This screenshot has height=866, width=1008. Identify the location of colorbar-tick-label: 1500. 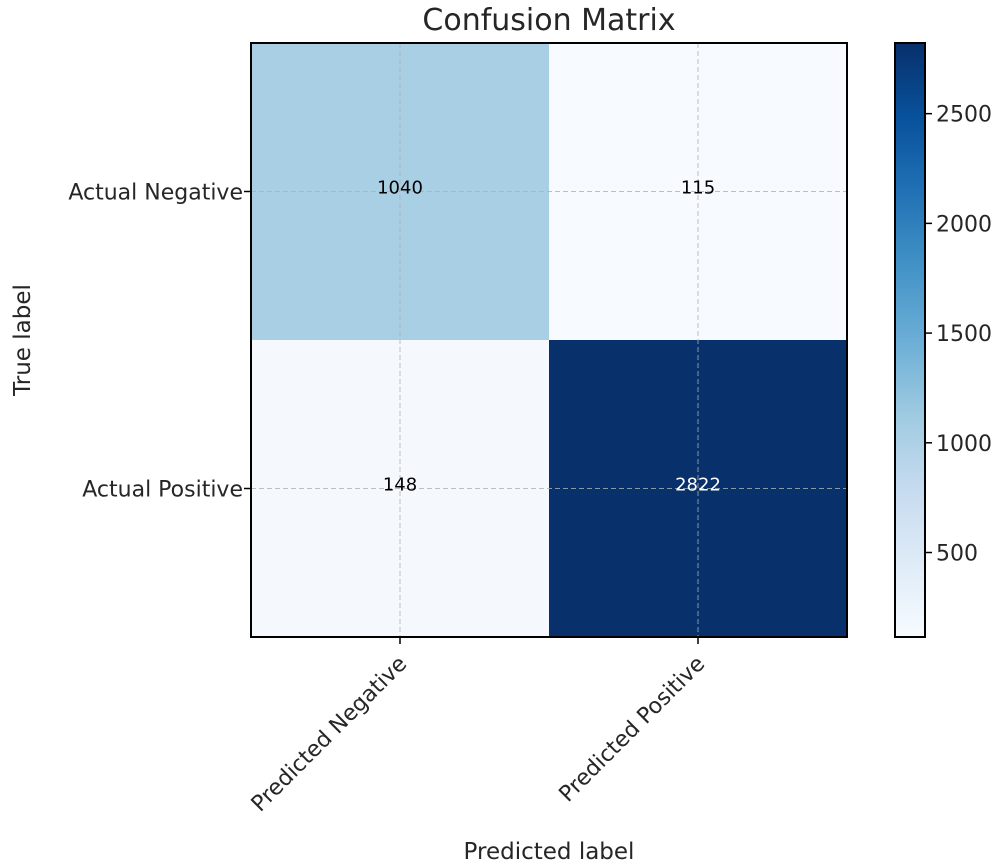
(964, 334).